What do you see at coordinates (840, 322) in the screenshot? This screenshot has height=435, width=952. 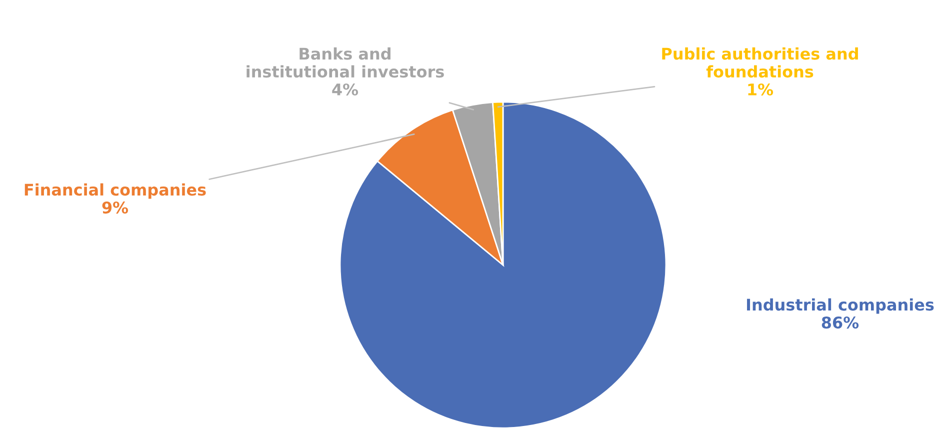 I see `data-label: 86%` at bounding box center [840, 322].